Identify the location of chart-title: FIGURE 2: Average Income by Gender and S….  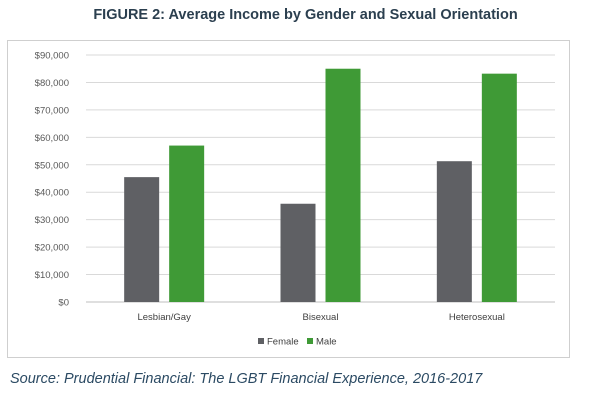
(305, 15).